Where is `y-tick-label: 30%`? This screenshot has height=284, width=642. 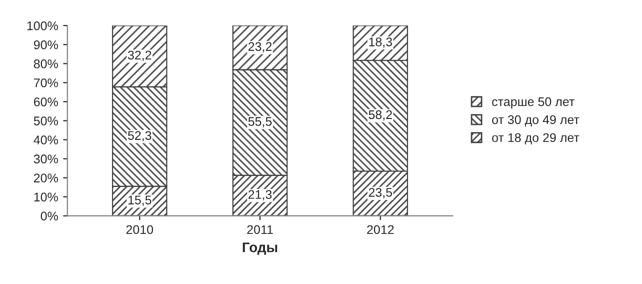 y-tick-label: 30% is located at coordinates (46, 159).